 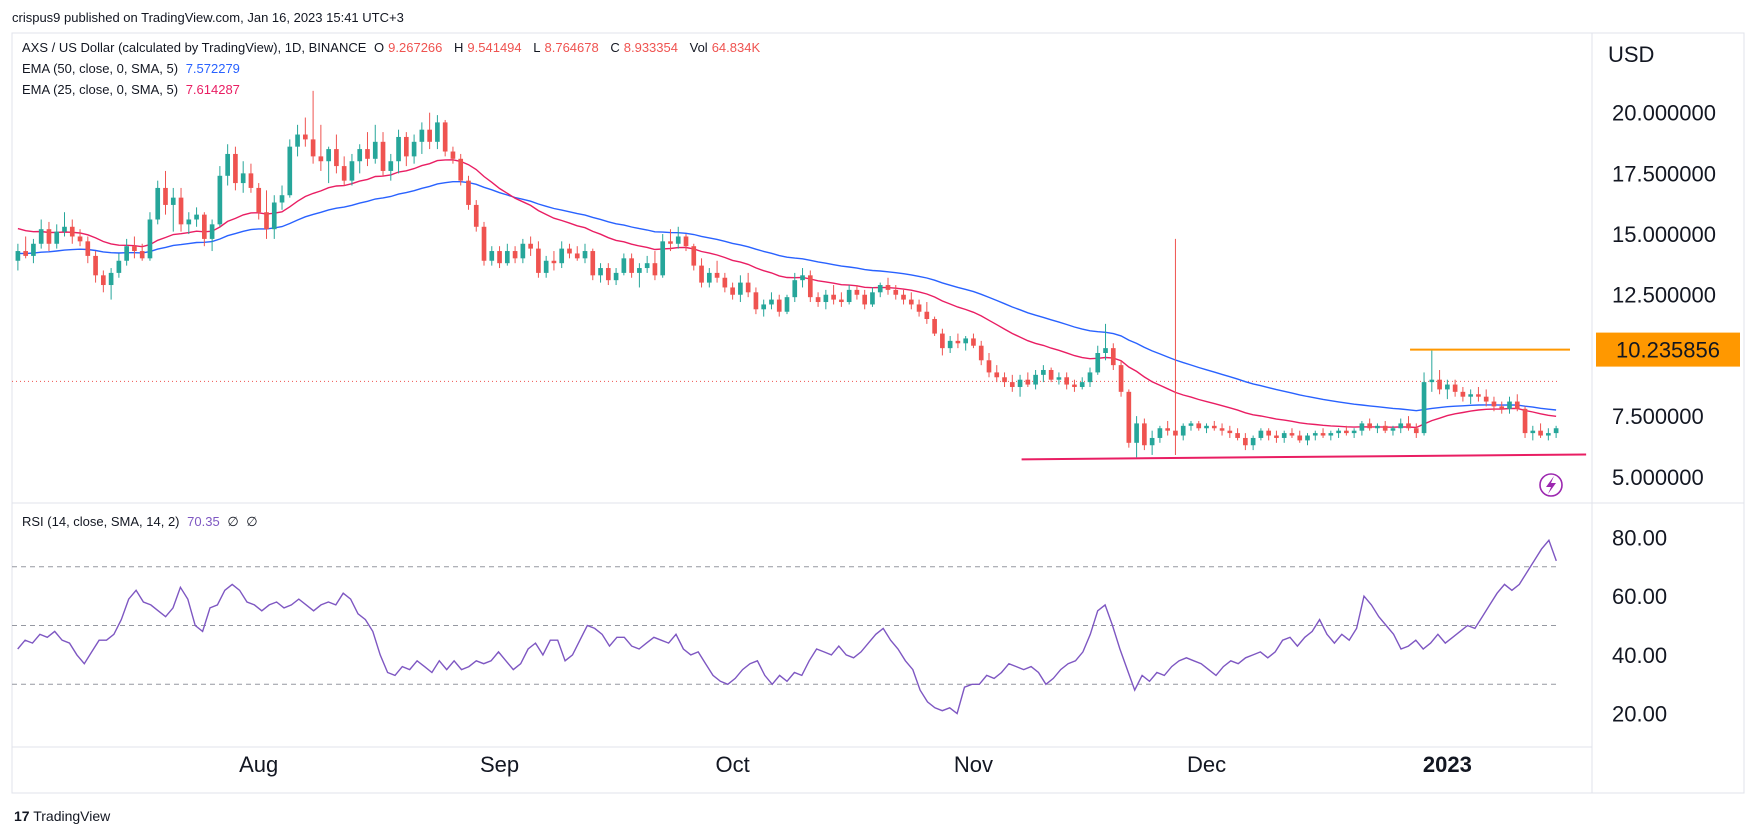 What do you see at coordinates (252, 521) in the screenshot?
I see `rsi-extra-2: ∅` at bounding box center [252, 521].